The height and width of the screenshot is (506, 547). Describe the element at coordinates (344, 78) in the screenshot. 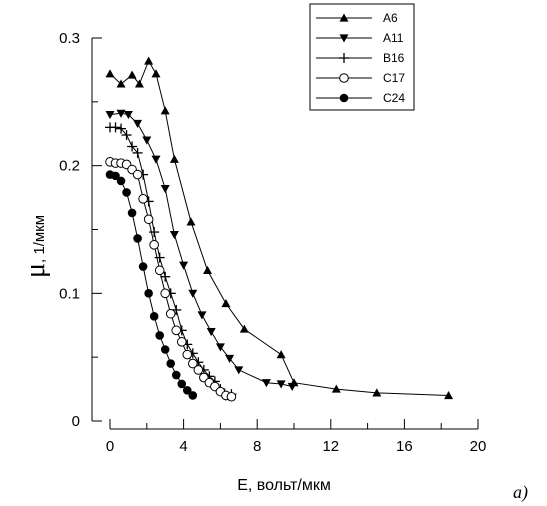

I see `legend-marker-C17` at that location.